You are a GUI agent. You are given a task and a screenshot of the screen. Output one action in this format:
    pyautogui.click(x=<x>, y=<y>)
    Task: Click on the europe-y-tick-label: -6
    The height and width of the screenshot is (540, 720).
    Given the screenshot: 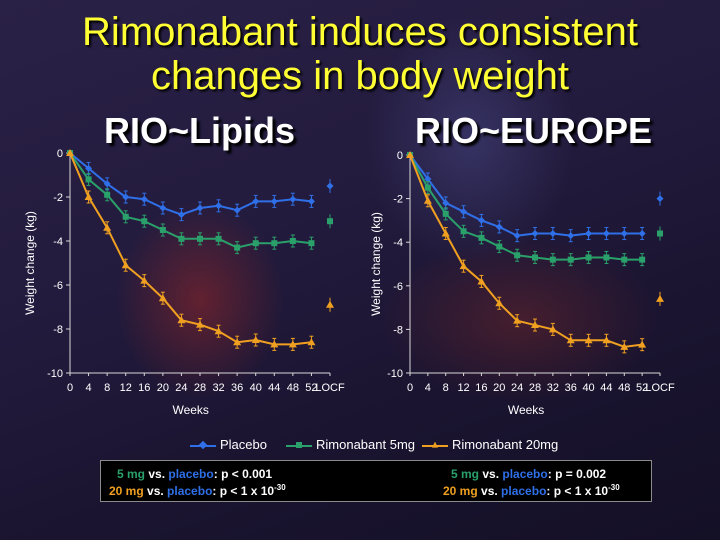 What is the action you would take?
    pyautogui.click(x=398, y=287)
    